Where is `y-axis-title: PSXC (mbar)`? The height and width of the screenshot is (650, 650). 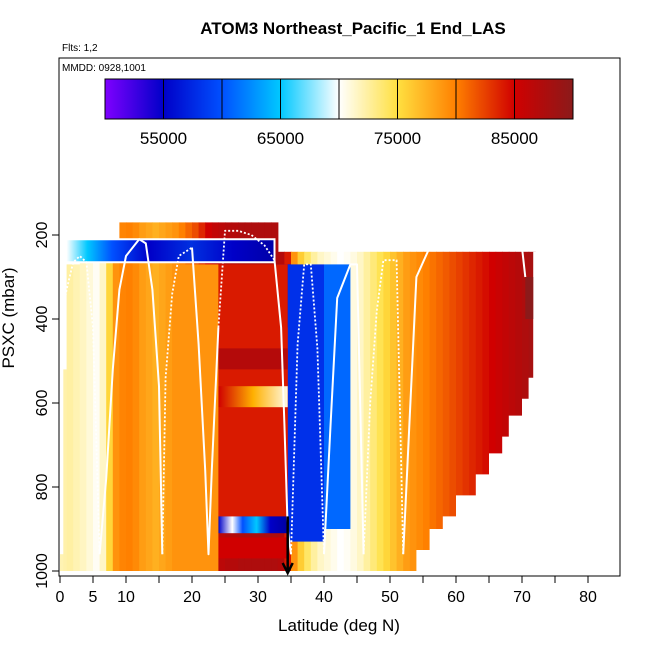 y-axis-title: PSXC (mbar) is located at coordinates (9, 317).